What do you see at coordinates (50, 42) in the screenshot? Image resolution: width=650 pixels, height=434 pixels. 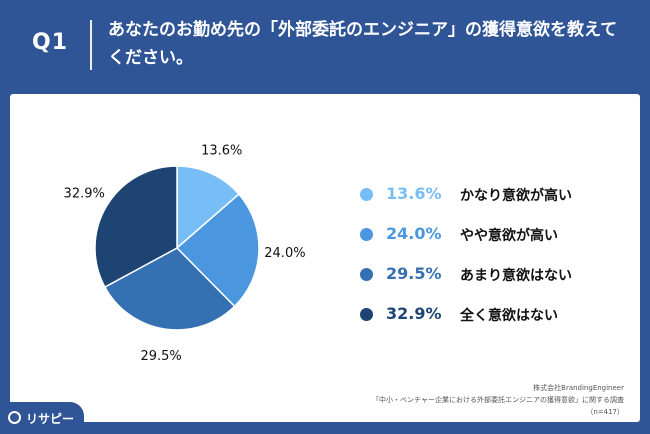 I see `question-number: Q1` at bounding box center [50, 42].